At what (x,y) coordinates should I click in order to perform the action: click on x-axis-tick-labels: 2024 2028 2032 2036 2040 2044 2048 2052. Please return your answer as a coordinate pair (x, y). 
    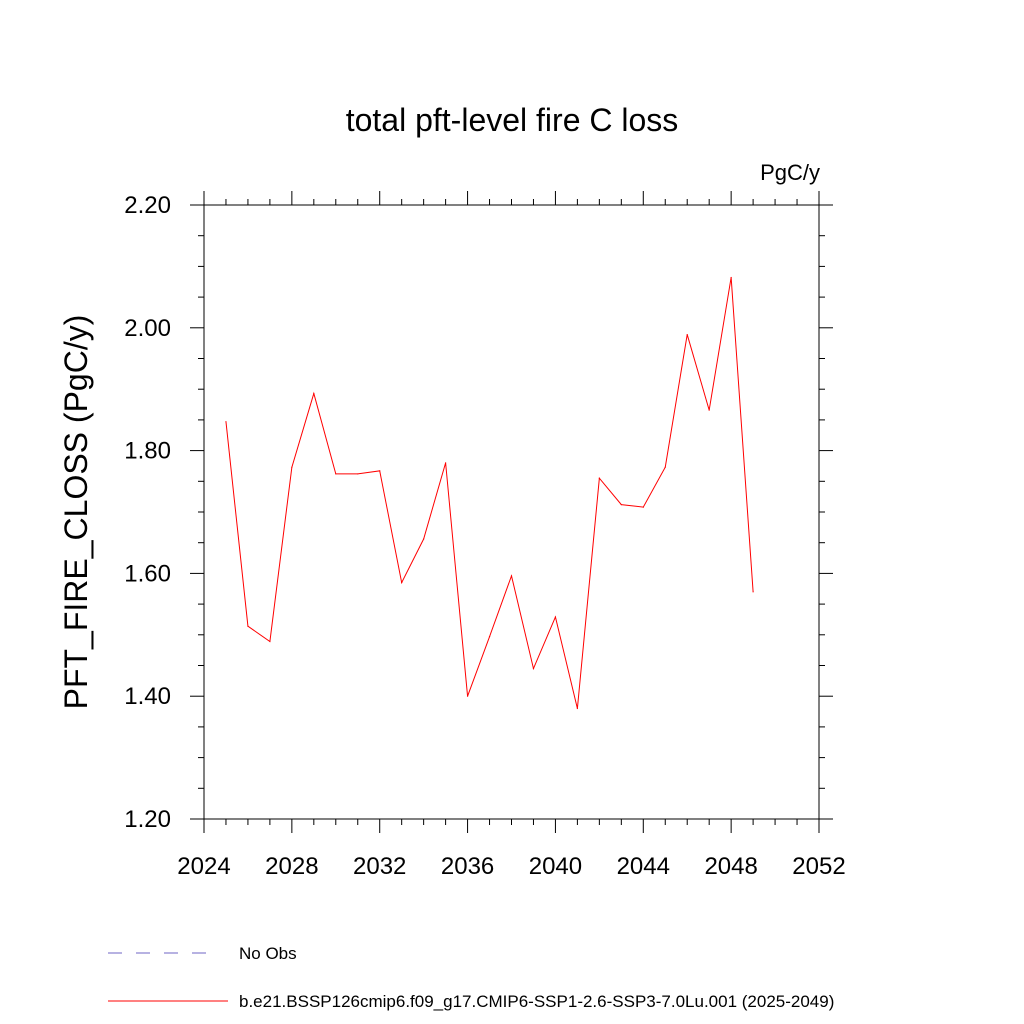
    Looking at the image, I should click on (511, 866).